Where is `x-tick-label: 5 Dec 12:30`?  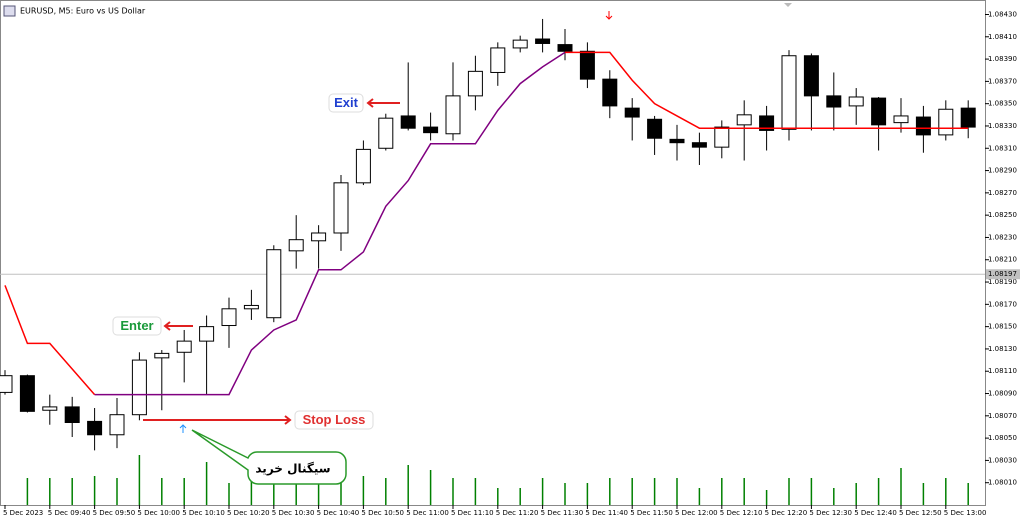
x-tick-label: 5 Dec 12:30 is located at coordinates (830, 513).